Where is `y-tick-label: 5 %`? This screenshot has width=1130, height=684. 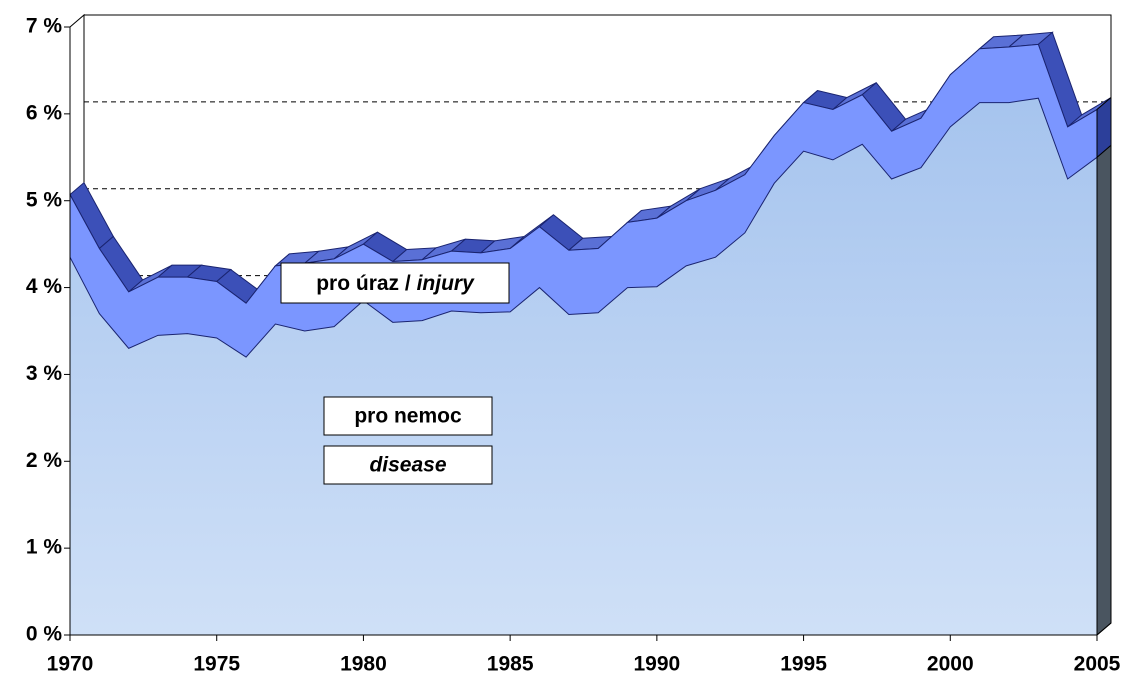
y-tick-label: 5 % is located at coordinates (44, 199).